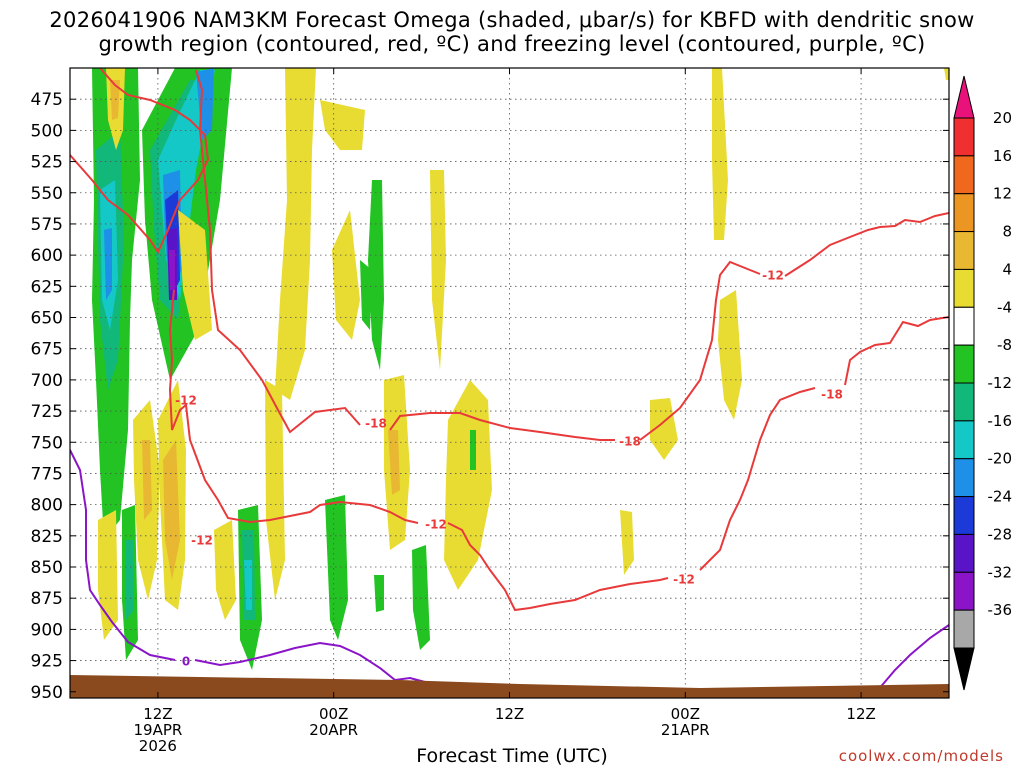 This screenshot has width=1024, height=768. I want to click on y-tick-label: 575, so click(47, 225).